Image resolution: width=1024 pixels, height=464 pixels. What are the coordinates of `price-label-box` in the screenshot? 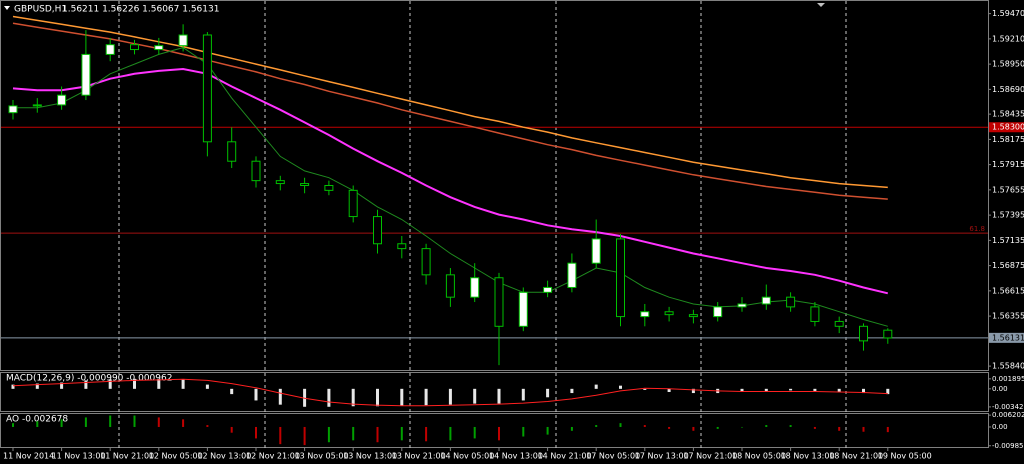 It's located at (1006, 337).